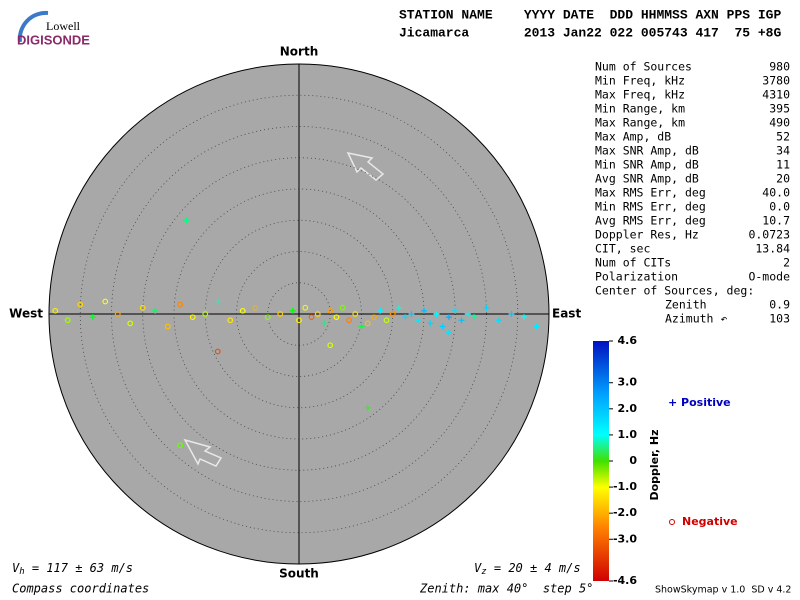 The width and height of the screenshot is (800, 600). I want to click on stat-label: CIT, sec, so click(622, 249).